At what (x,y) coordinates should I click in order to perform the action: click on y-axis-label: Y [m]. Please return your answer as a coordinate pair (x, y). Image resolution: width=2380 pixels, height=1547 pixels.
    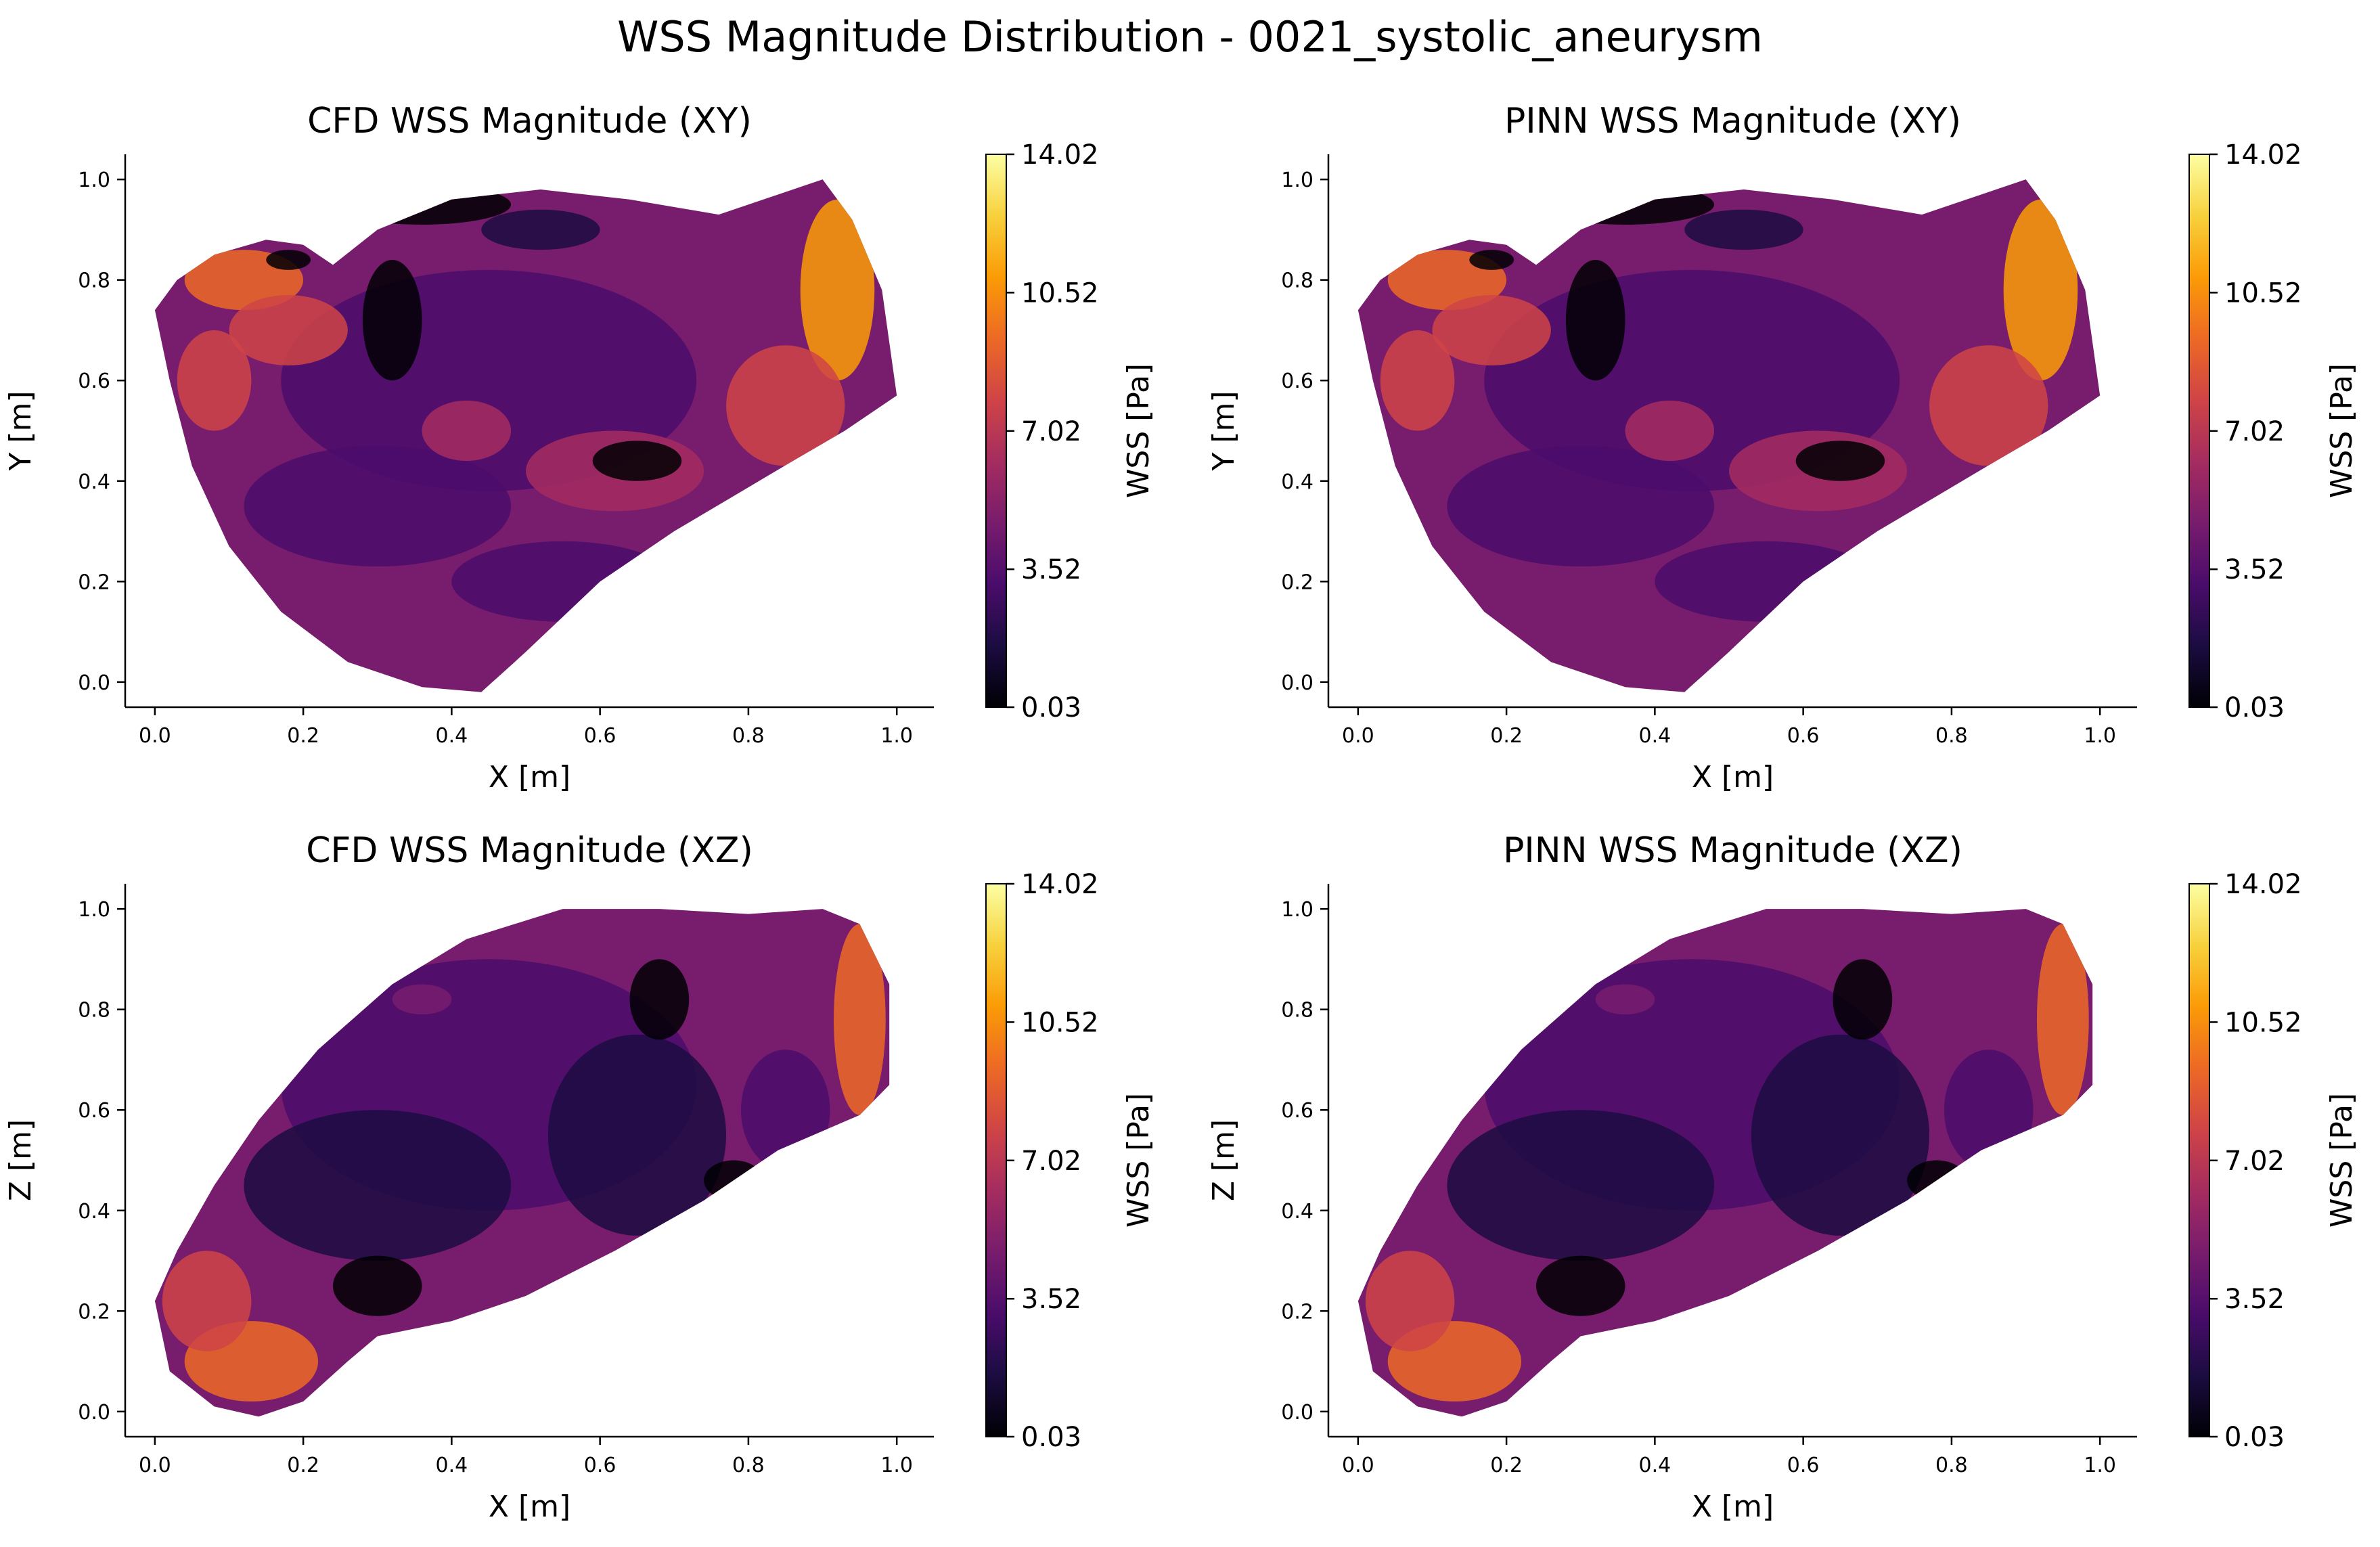
    Looking at the image, I should click on (1224, 431).